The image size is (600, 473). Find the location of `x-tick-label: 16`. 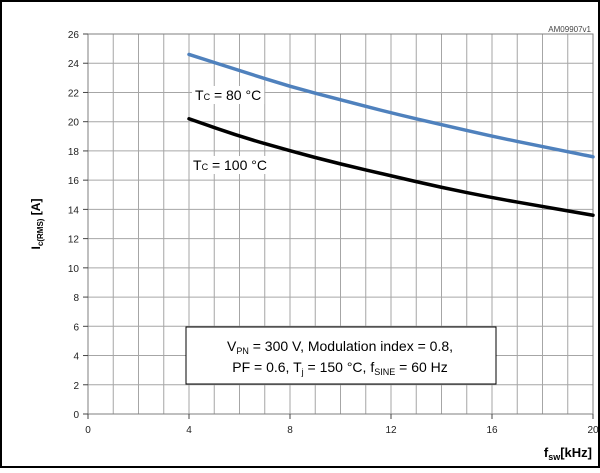

x-tick-label: 16 is located at coordinates (492, 430).